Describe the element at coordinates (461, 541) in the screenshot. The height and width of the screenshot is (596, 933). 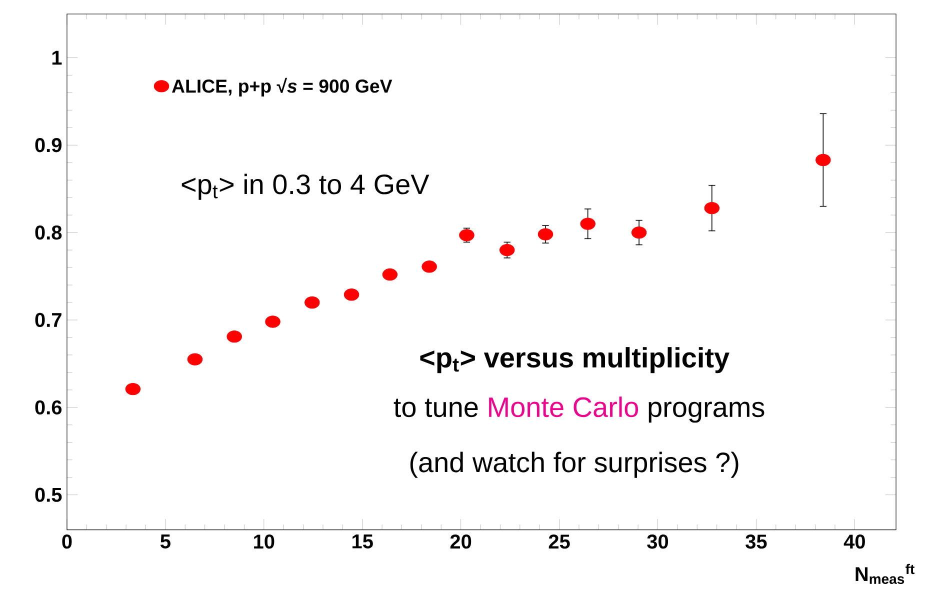
I see `x-tick-label: 20` at that location.